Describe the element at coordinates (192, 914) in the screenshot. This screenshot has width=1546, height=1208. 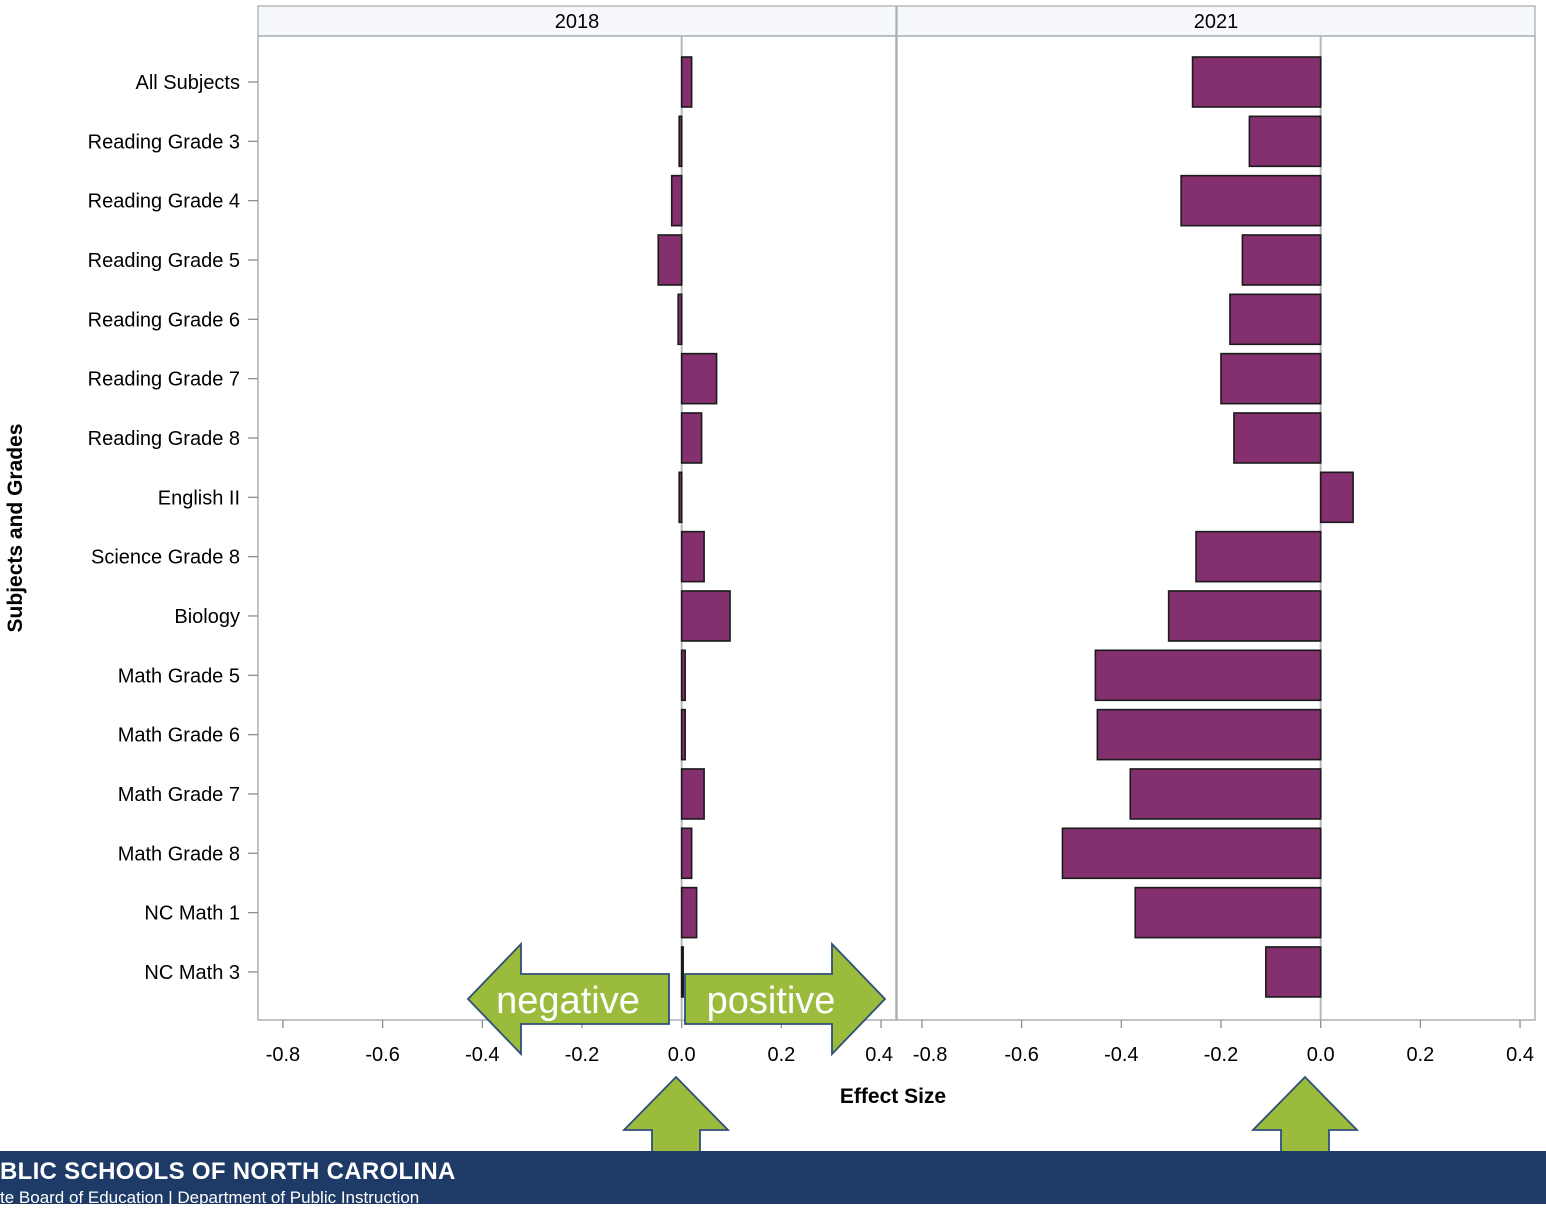
I see `category-label: NC Math 1` at that location.